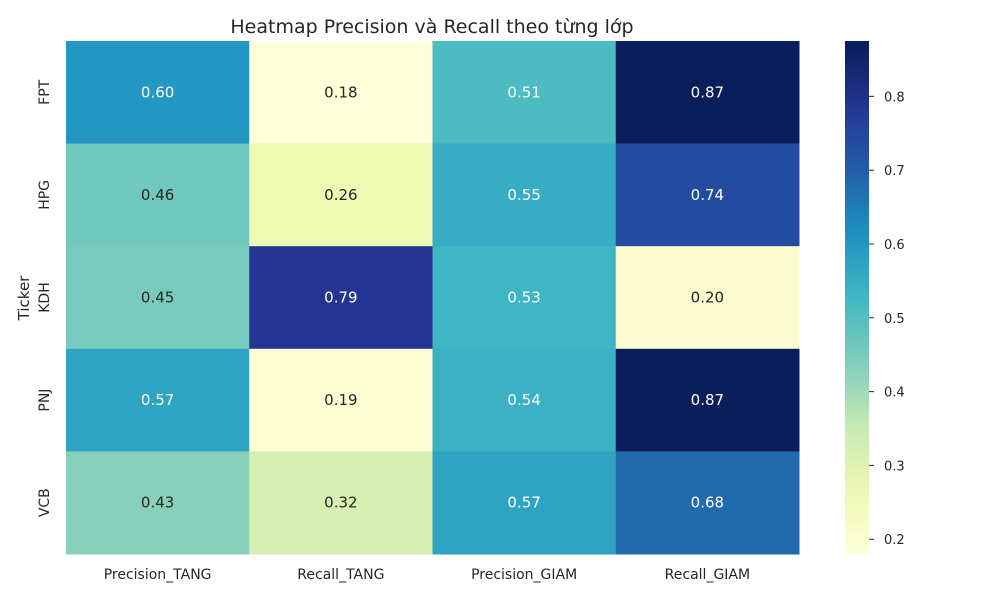  I want to click on cell-value-label: 0.43, so click(157, 503).